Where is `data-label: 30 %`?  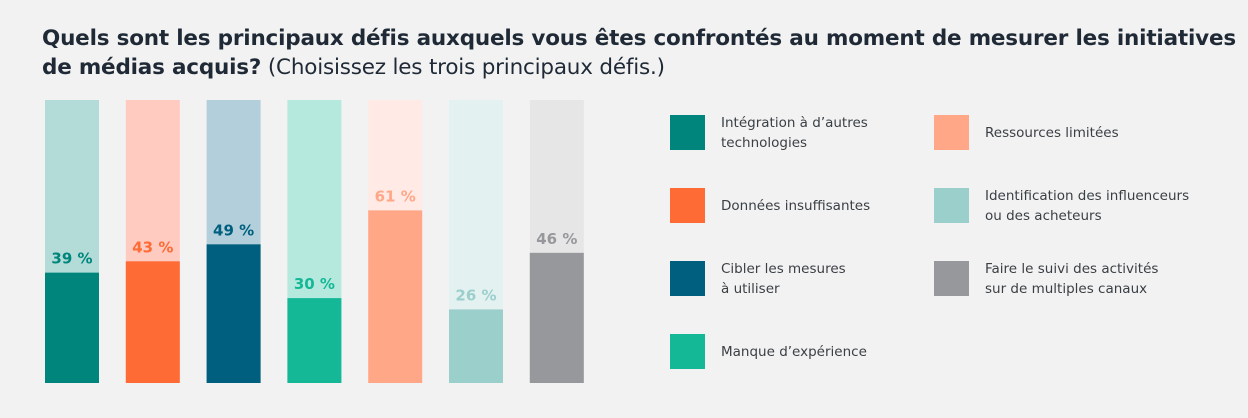
data-label: 30 % is located at coordinates (314, 284).